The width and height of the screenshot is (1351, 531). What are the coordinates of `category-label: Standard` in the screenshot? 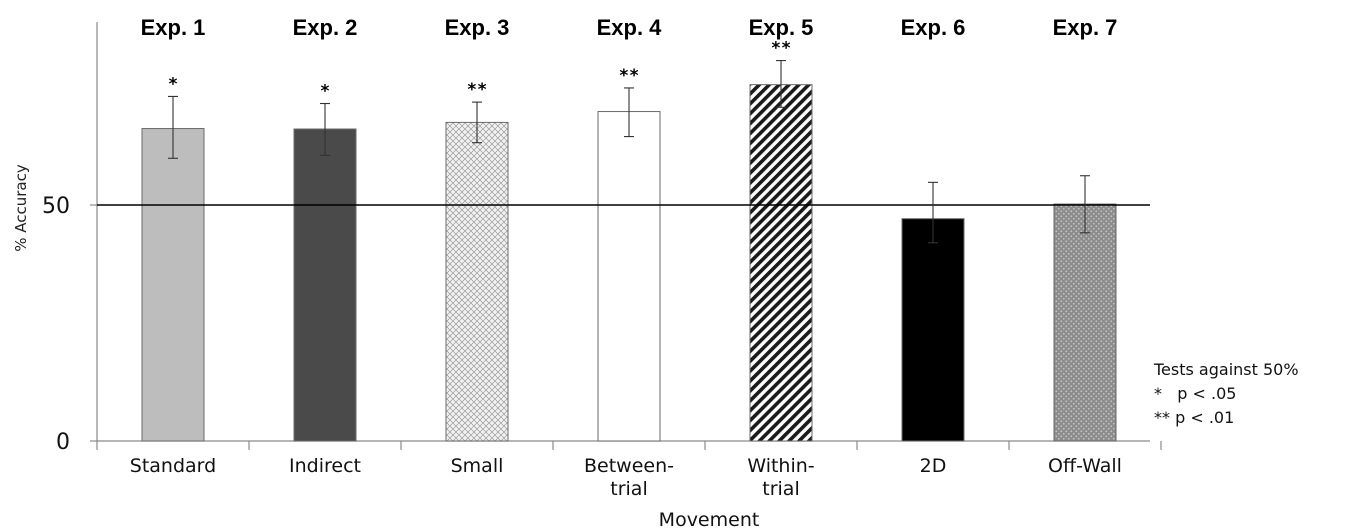 It's located at (173, 466).